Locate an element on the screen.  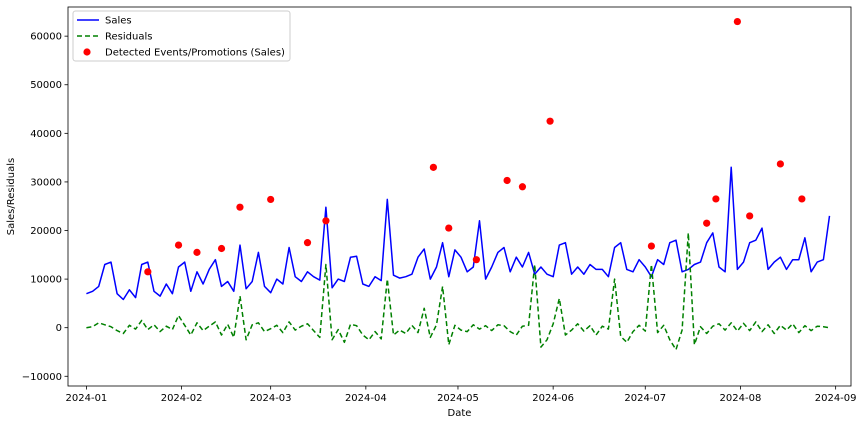
legend-box is located at coordinates (181, 36).